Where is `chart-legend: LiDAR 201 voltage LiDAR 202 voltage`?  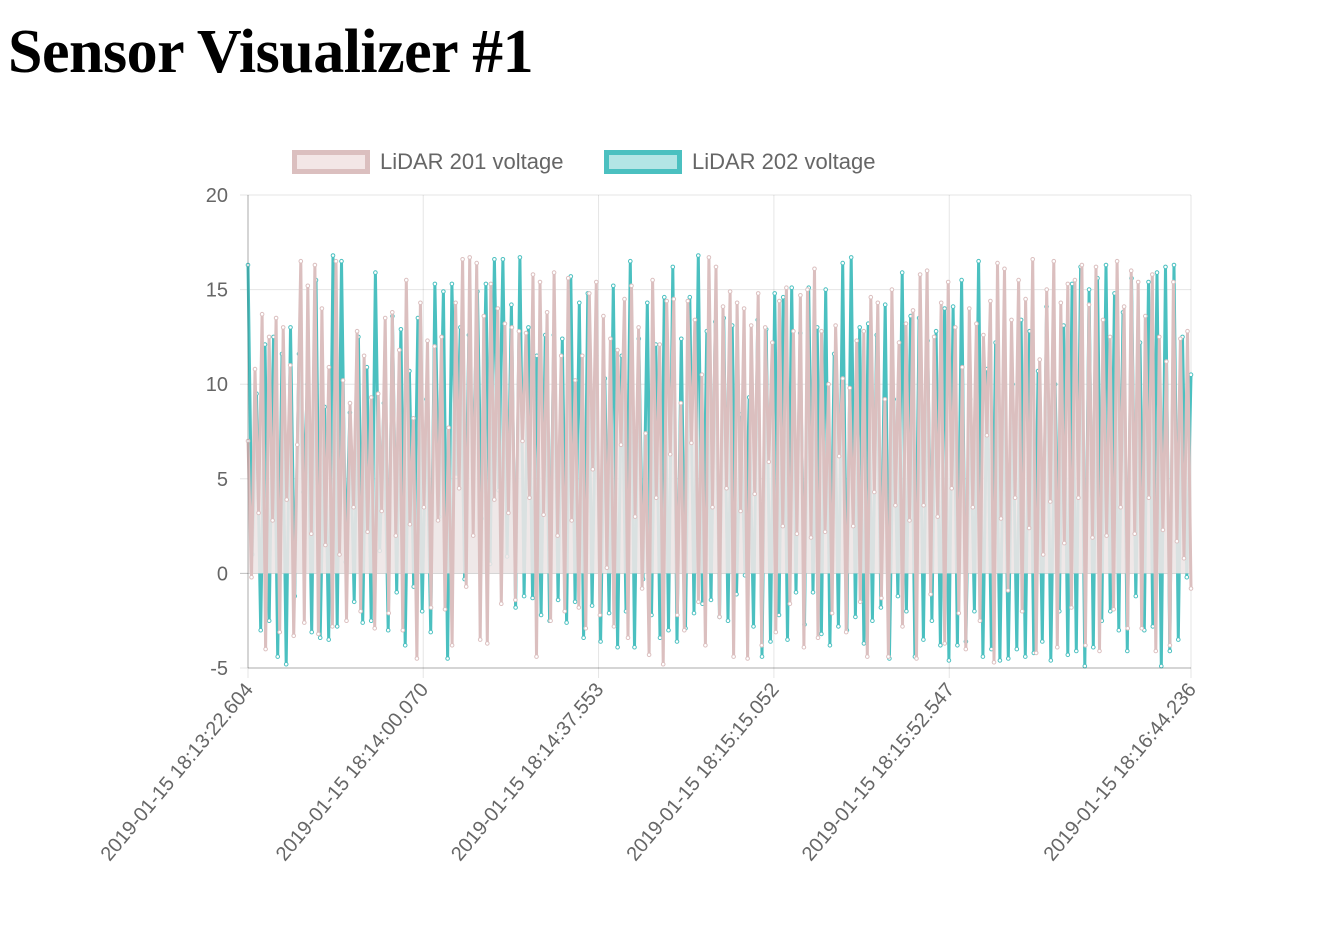 chart-legend: LiDAR 201 voltage LiDAR 202 voltage is located at coordinates (659, 162).